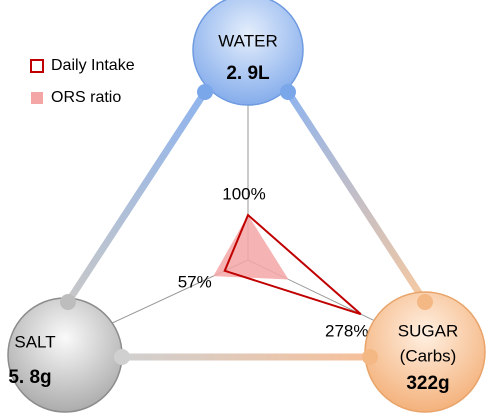  Describe the element at coordinates (65, 355) in the screenshot. I see `salt-node` at that location.